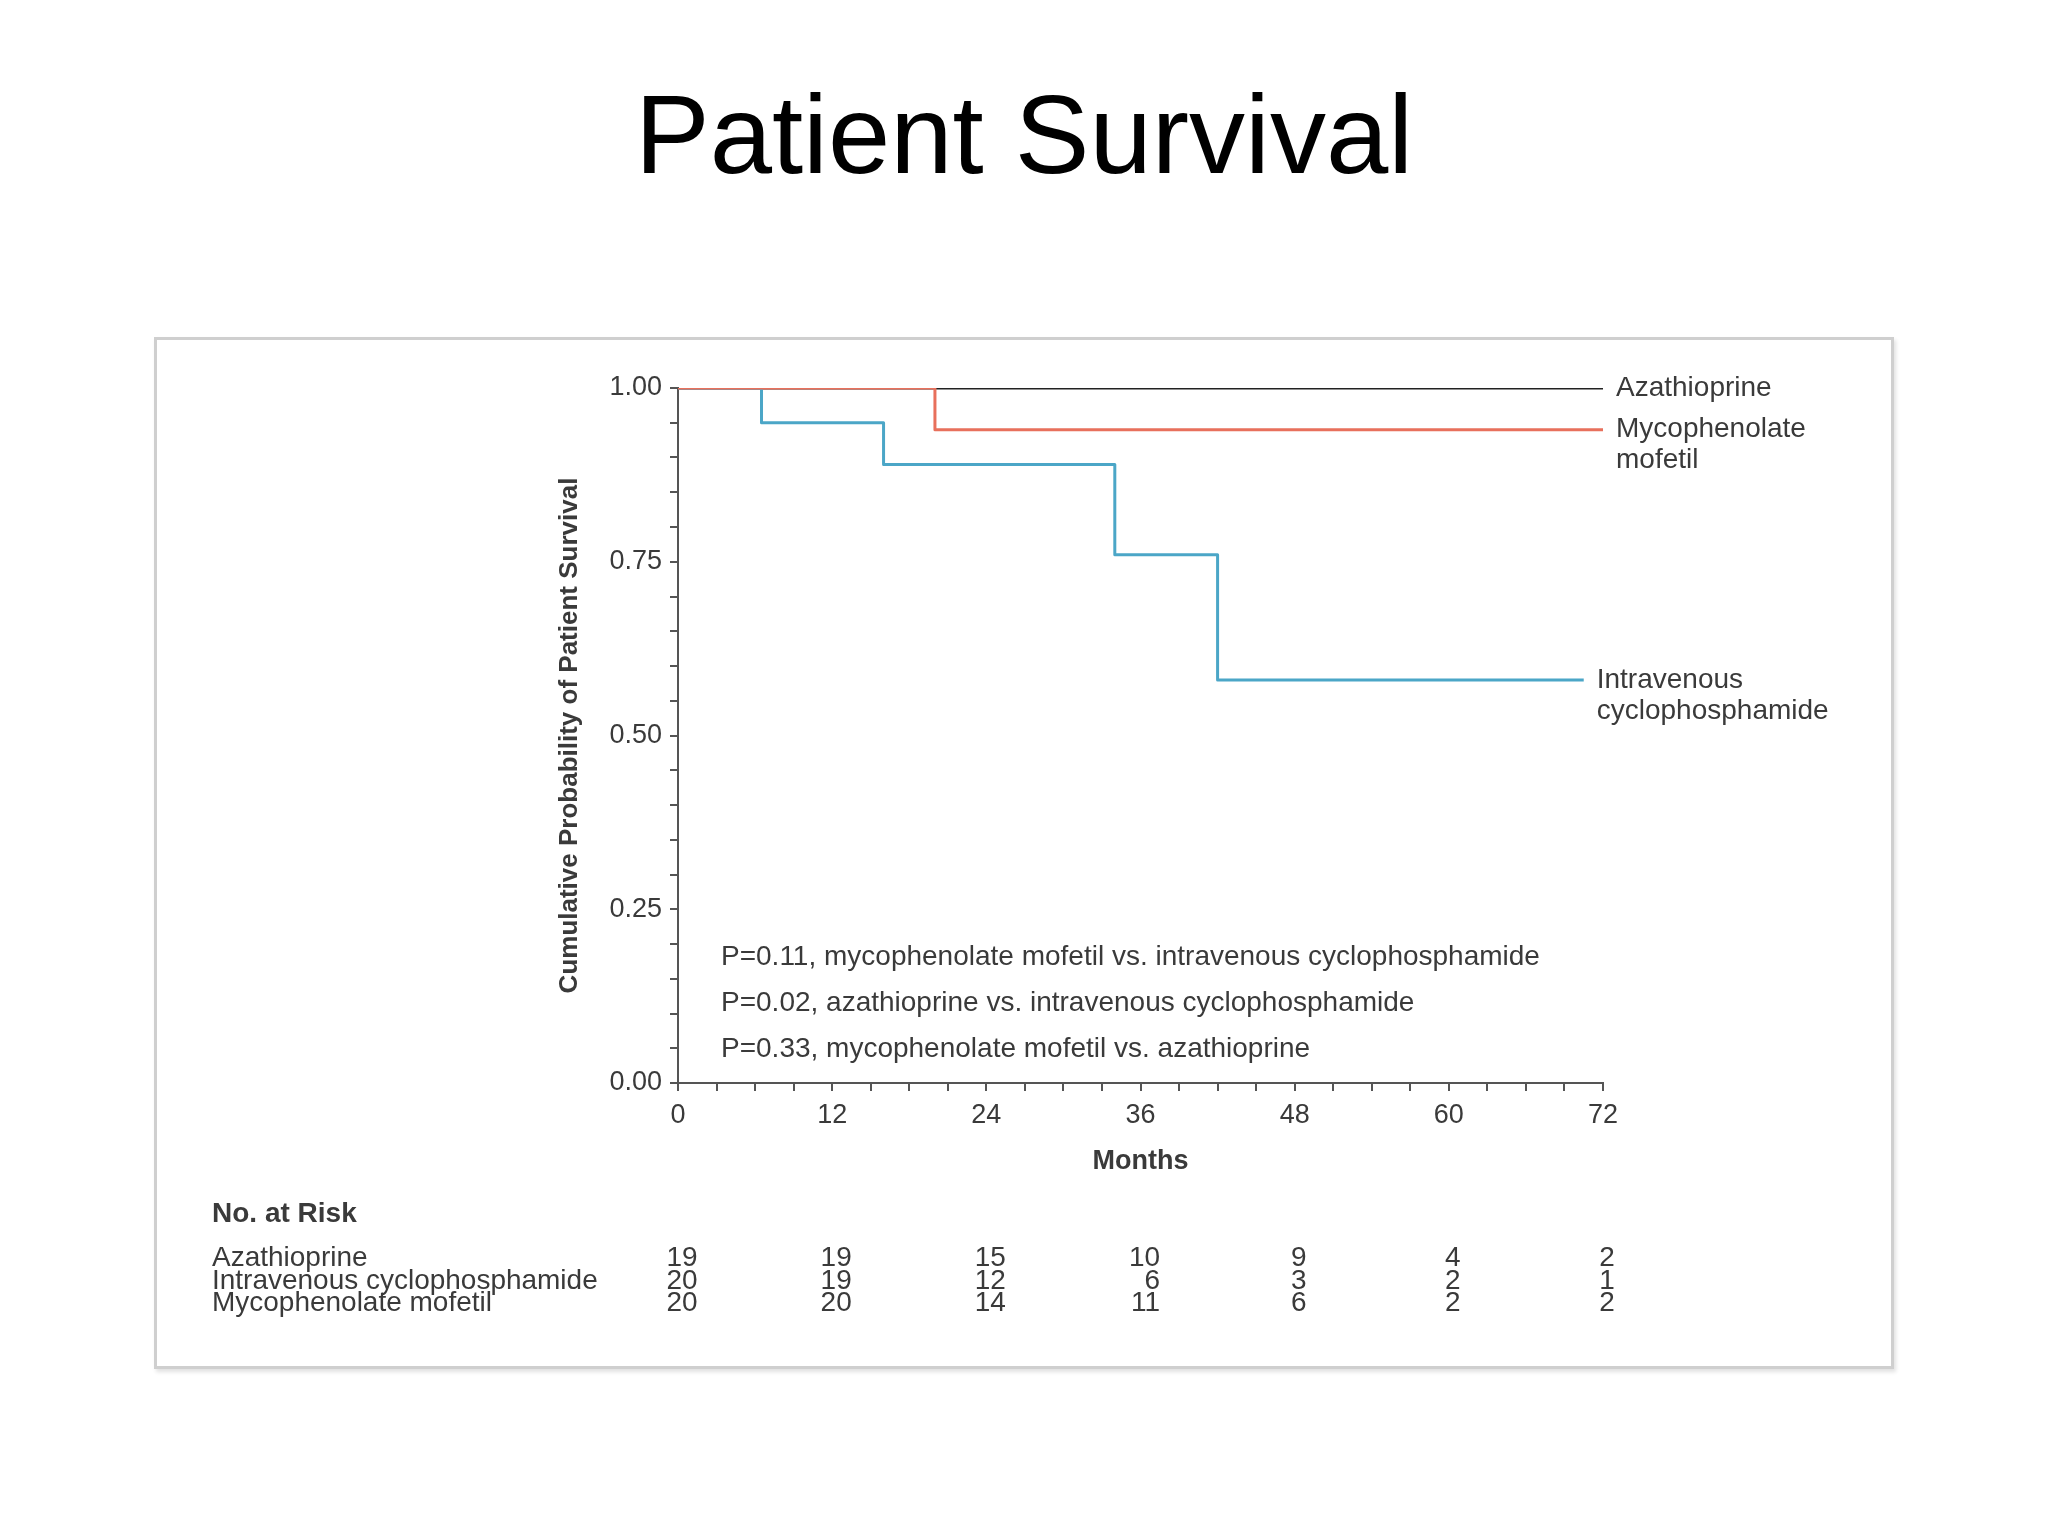 Image resolution: width=2048 pixels, height=1536 pixels. What do you see at coordinates (635, 1081) in the screenshot?
I see `y-tick-label: 0.00` at bounding box center [635, 1081].